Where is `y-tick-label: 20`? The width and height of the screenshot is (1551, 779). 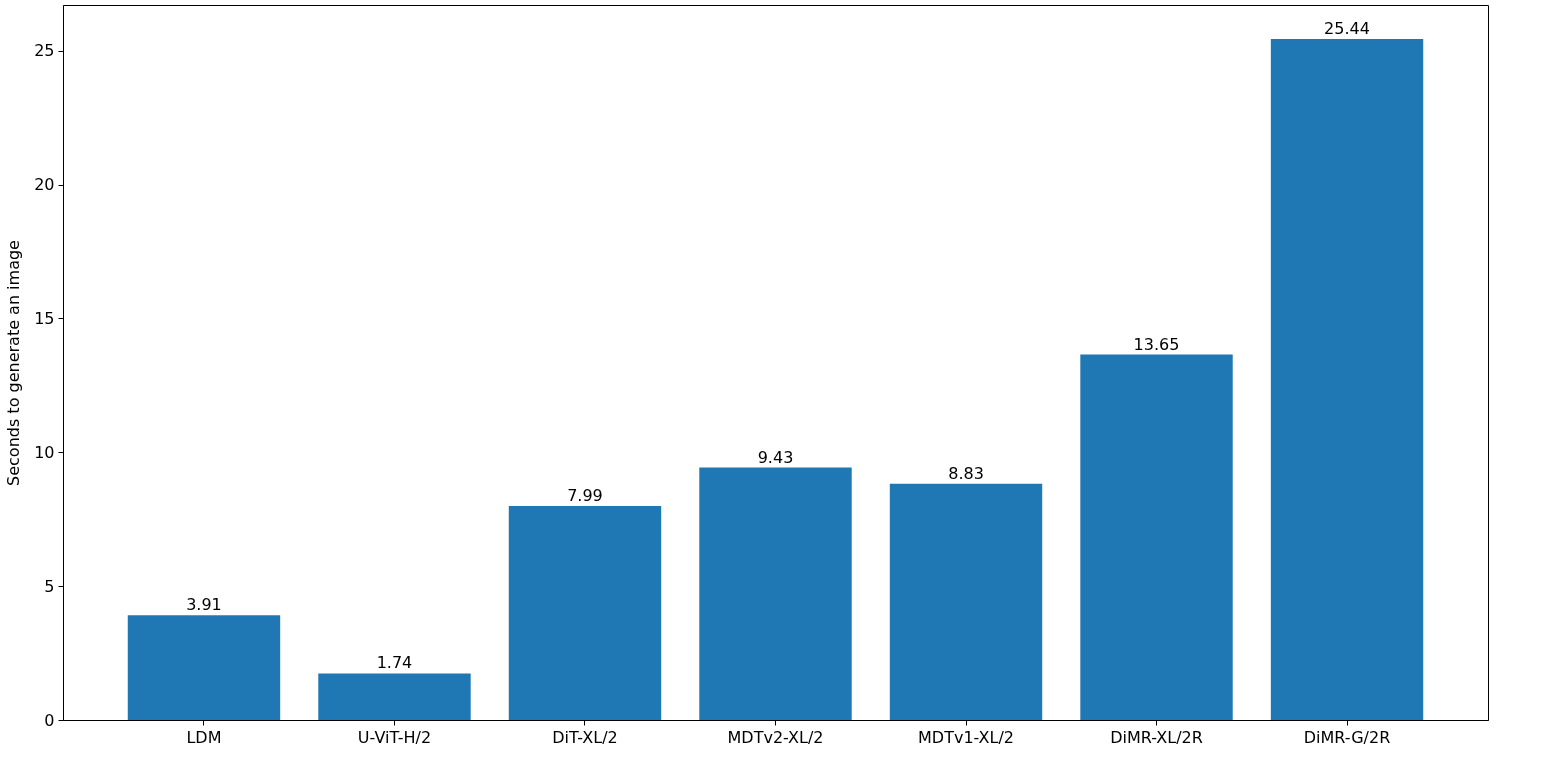
y-tick-label: 20 is located at coordinates (44, 185).